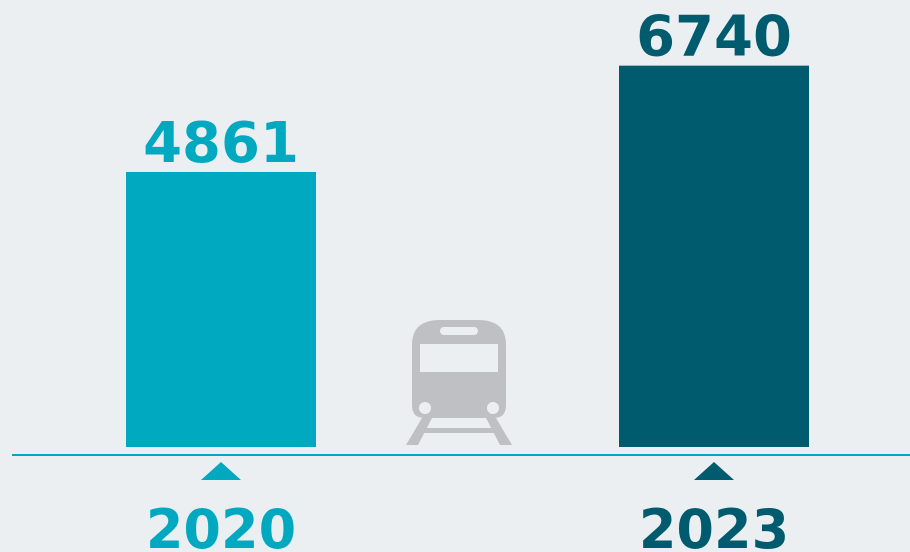 This screenshot has height=552, width=910. Describe the element at coordinates (714, 37) in the screenshot. I see `value-label: 6740` at that location.